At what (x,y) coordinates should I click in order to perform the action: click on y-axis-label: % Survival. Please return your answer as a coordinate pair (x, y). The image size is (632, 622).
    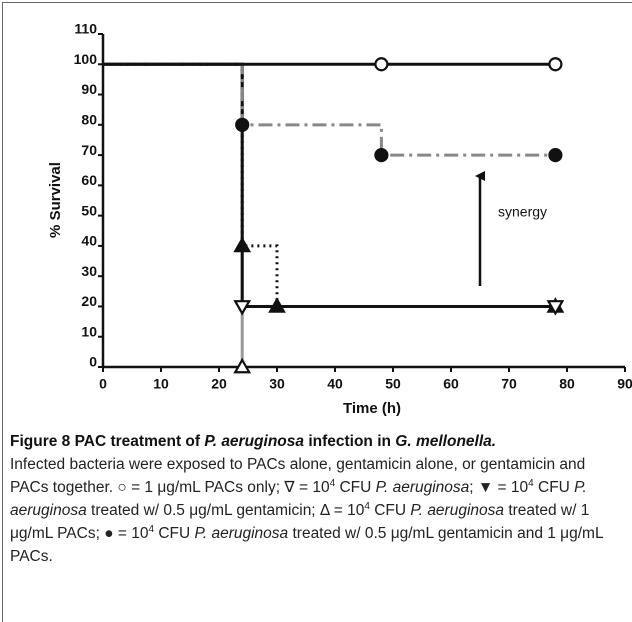
    Looking at the image, I should click on (55, 200).